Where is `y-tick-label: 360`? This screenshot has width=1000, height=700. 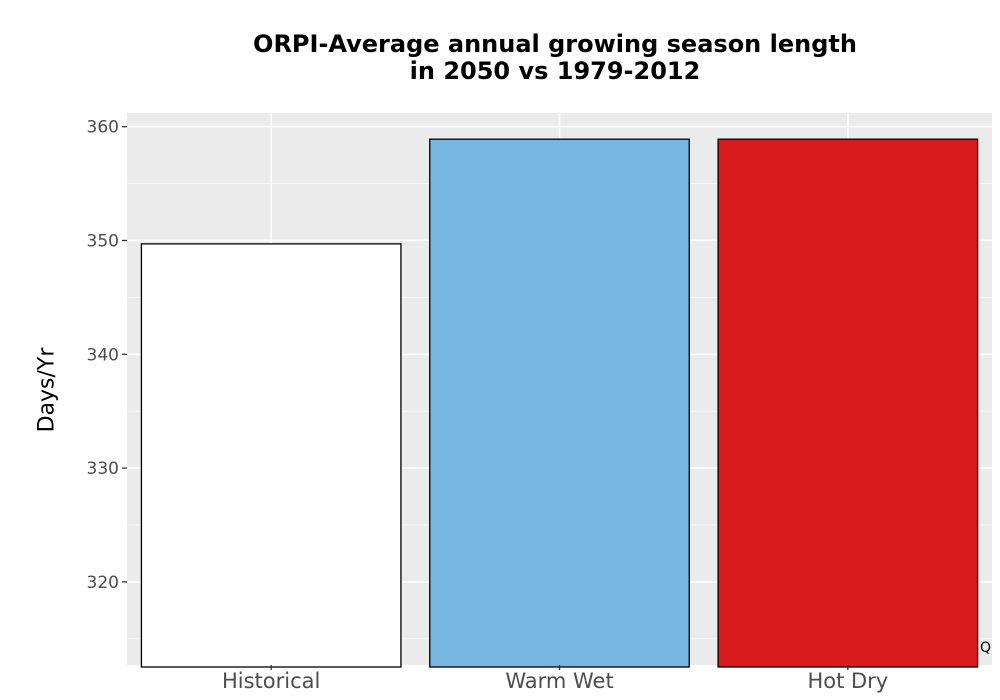 y-tick-label: 360 is located at coordinates (103, 128).